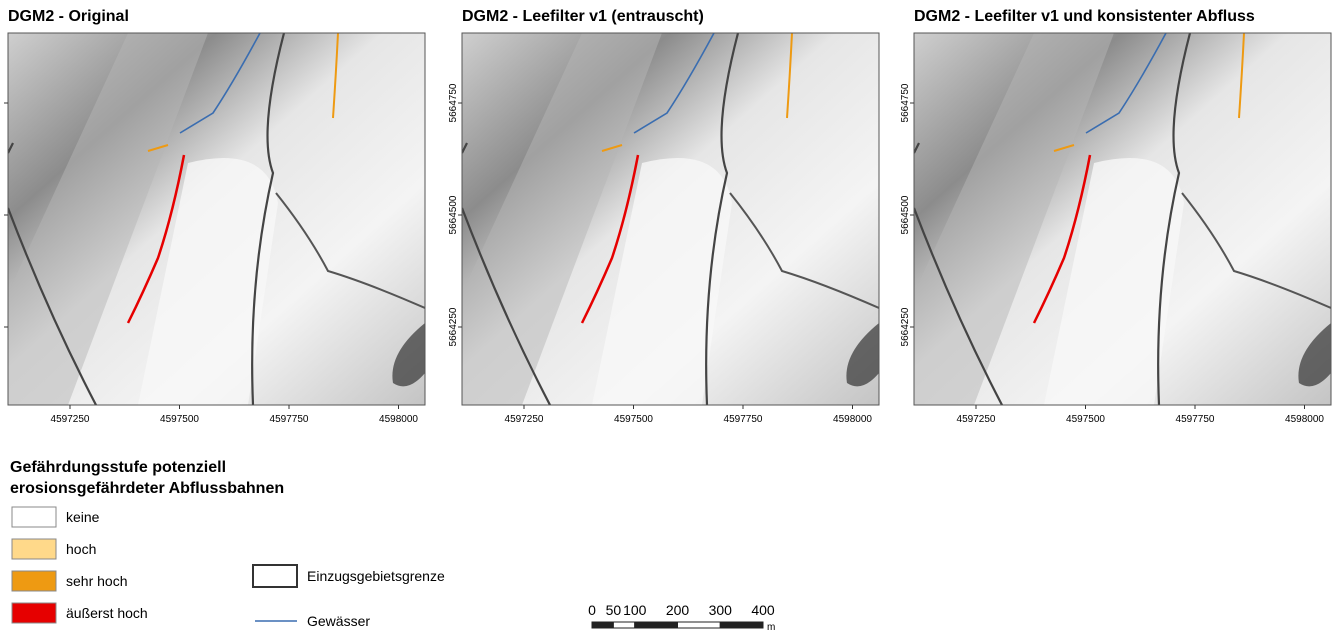 Image resolution: width=1337 pixels, height=640 pixels. I want to click on legend-title: Gefährdungsstufe potenziell, so click(118, 467).